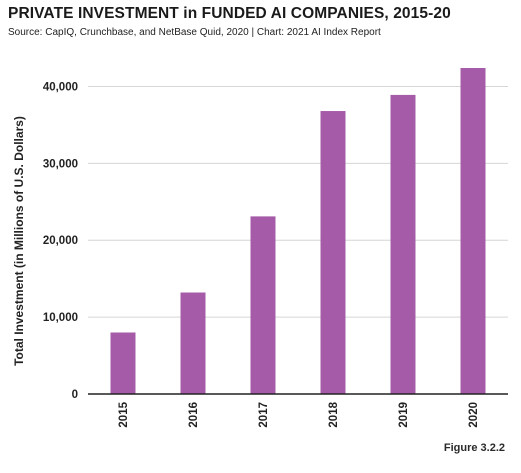  I want to click on bar-2018, so click(333, 252).